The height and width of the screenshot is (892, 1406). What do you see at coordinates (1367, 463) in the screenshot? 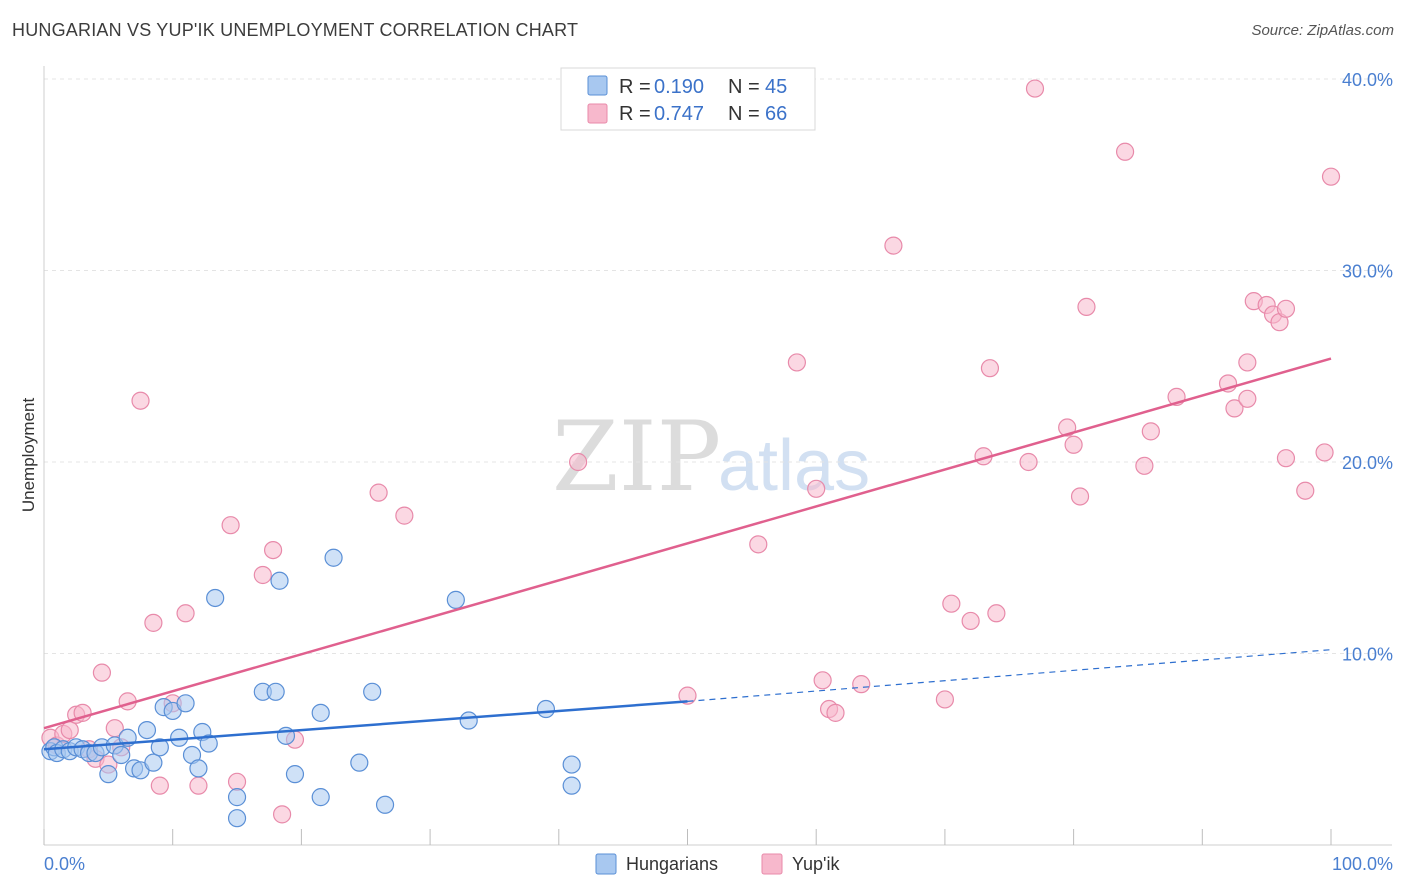
I see `y-tick-label: 20.0%` at bounding box center [1367, 463].